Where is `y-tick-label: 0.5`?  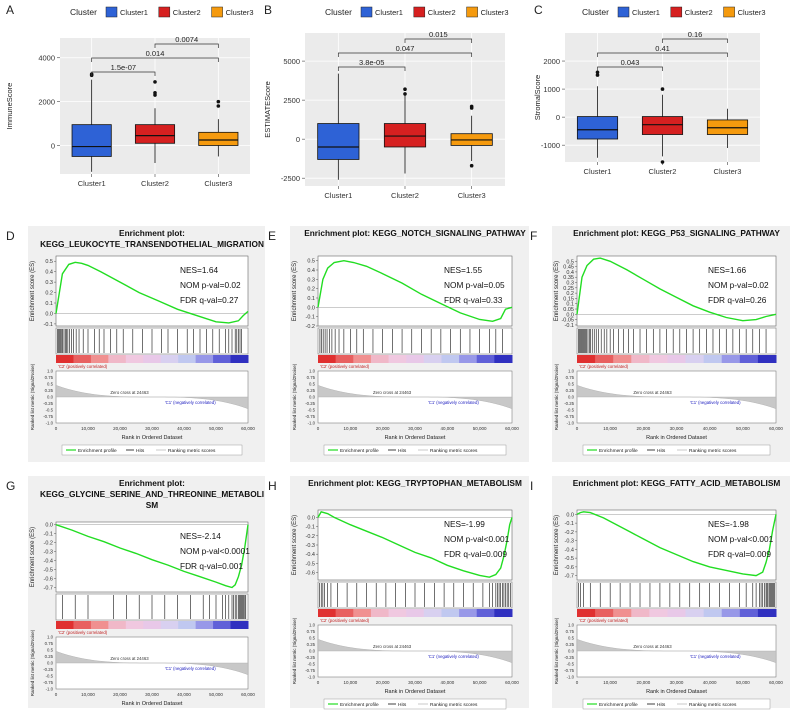
y-tick-label: 0.5 is located at coordinates (311, 262).